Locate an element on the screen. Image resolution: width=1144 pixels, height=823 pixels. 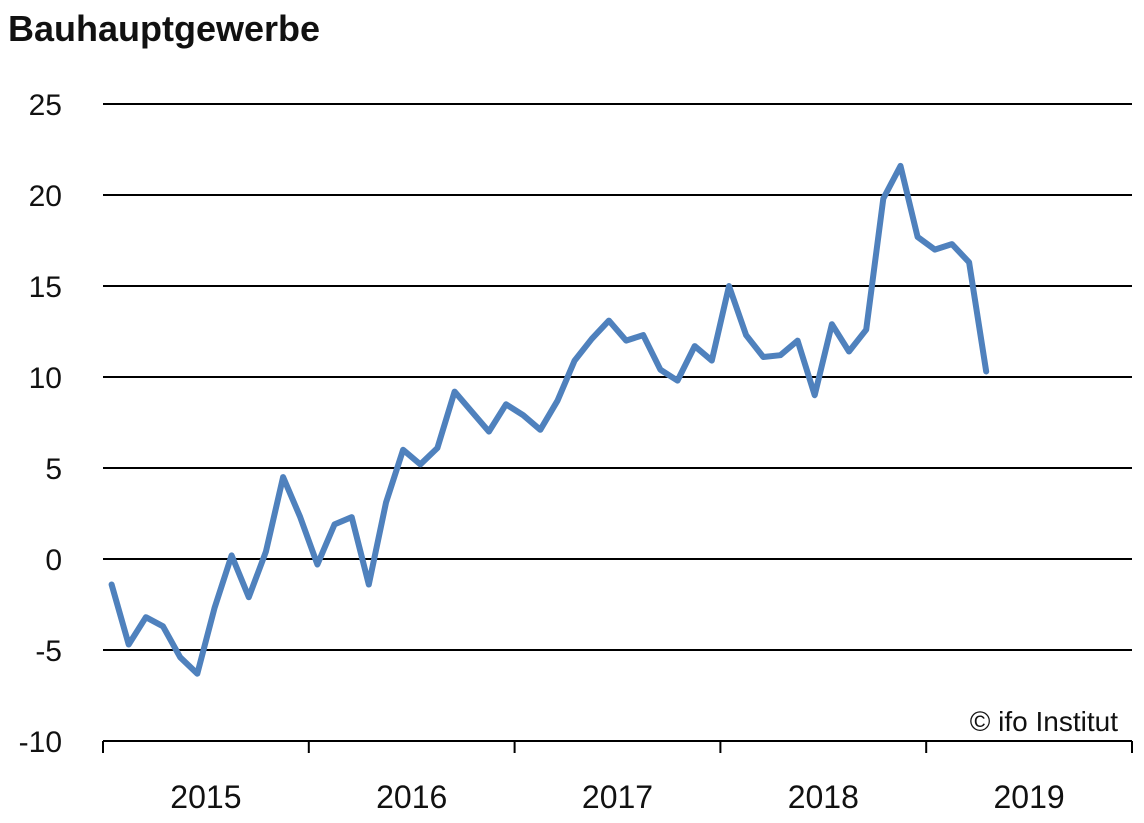
x-tick-label: 2016 is located at coordinates (411, 797).